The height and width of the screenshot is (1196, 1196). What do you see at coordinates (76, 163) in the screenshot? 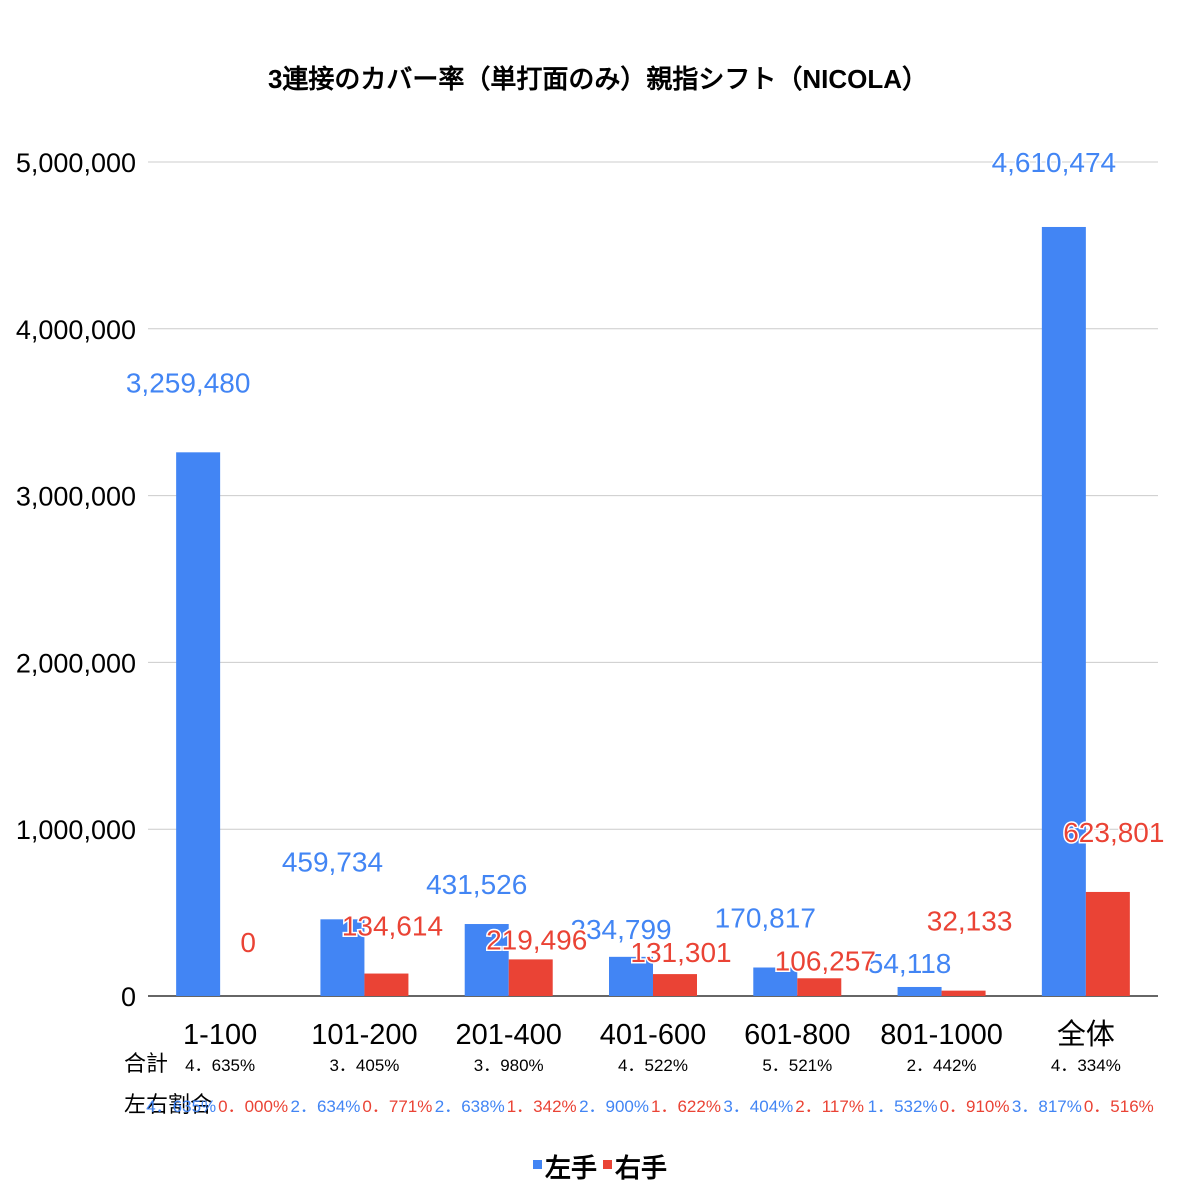
I see `y-tick-label: 5,000,000` at bounding box center [76, 163].